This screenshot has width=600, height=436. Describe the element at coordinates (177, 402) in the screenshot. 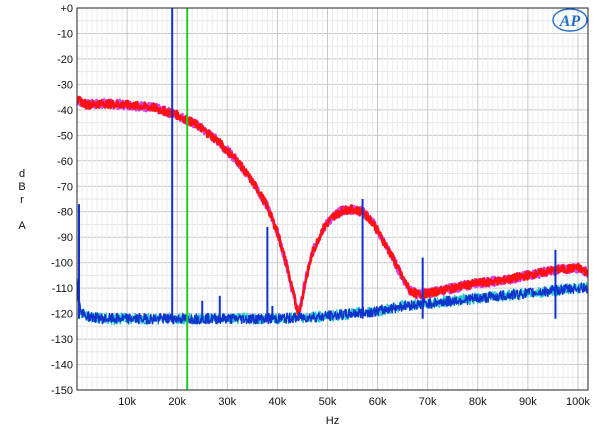

I see `x-tick-label: 20k` at that location.